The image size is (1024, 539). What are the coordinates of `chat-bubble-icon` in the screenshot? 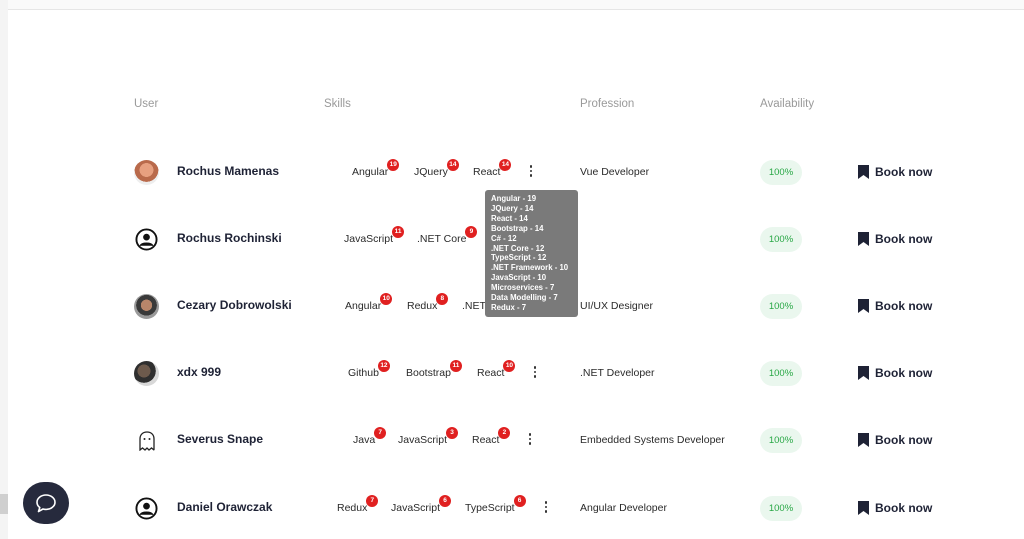 It's located at (46, 503).